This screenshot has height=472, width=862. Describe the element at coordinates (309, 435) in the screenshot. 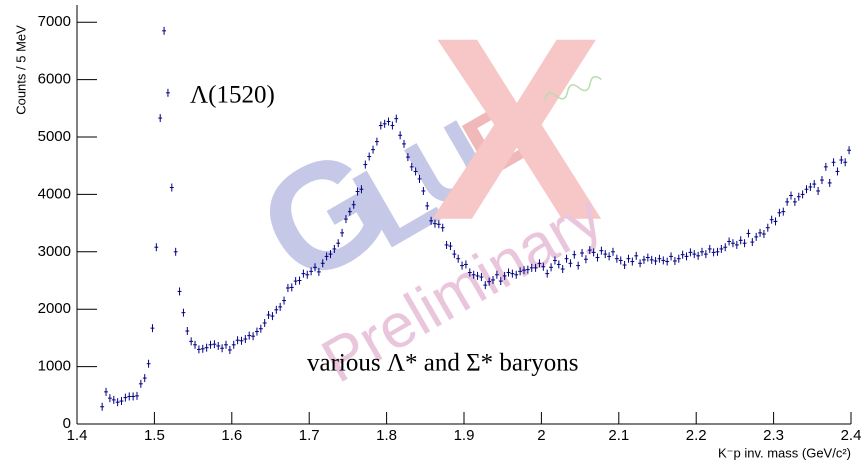

I see `x-tick-label: 1.7` at that location.